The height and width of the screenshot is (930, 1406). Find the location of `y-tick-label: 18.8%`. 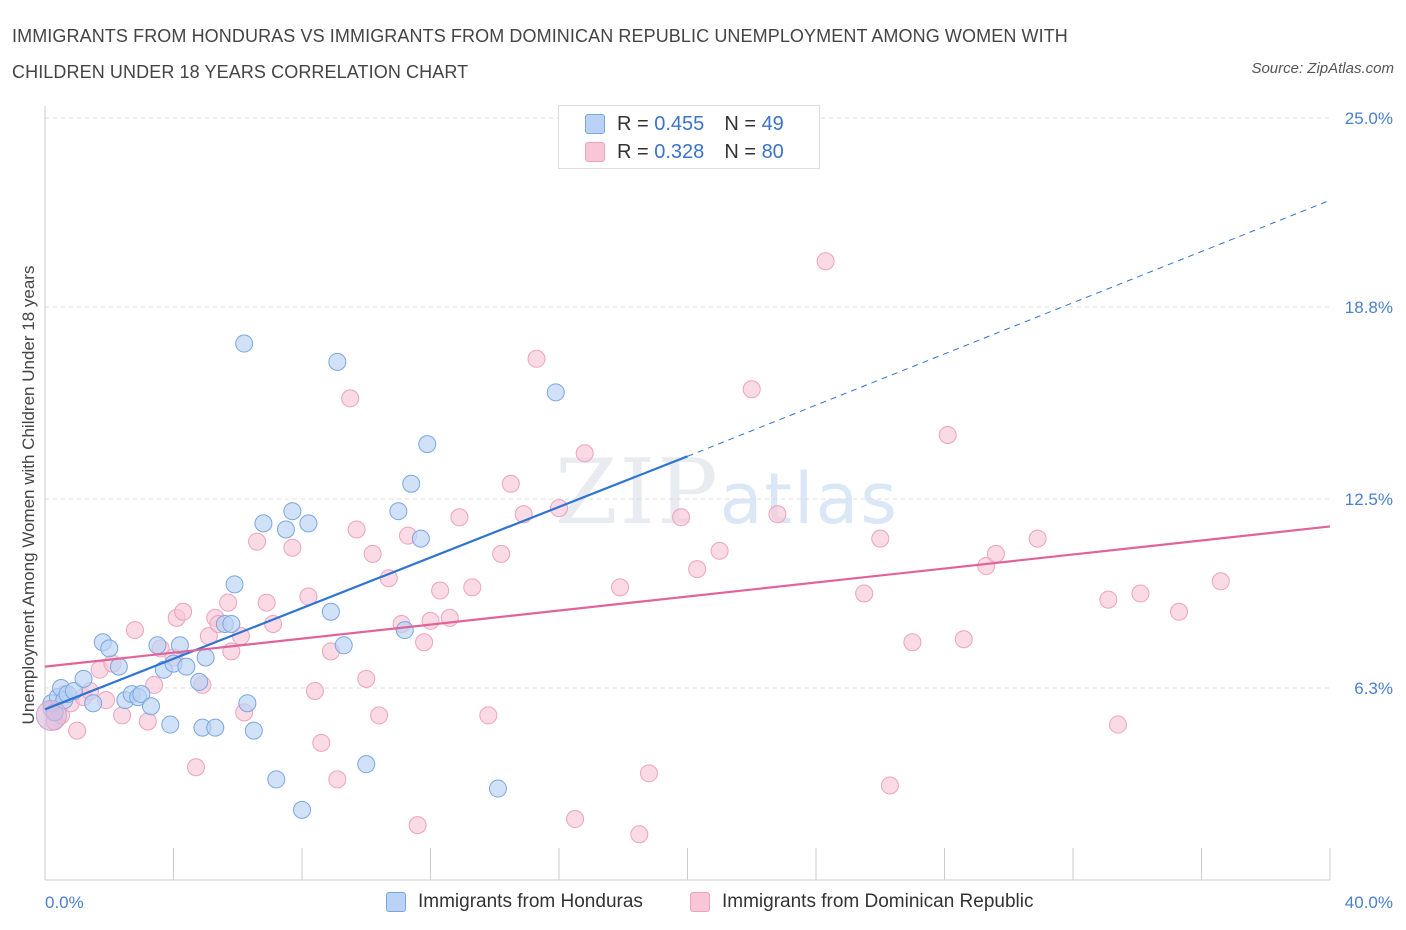

y-tick-label: 18.8% is located at coordinates (1369, 307).